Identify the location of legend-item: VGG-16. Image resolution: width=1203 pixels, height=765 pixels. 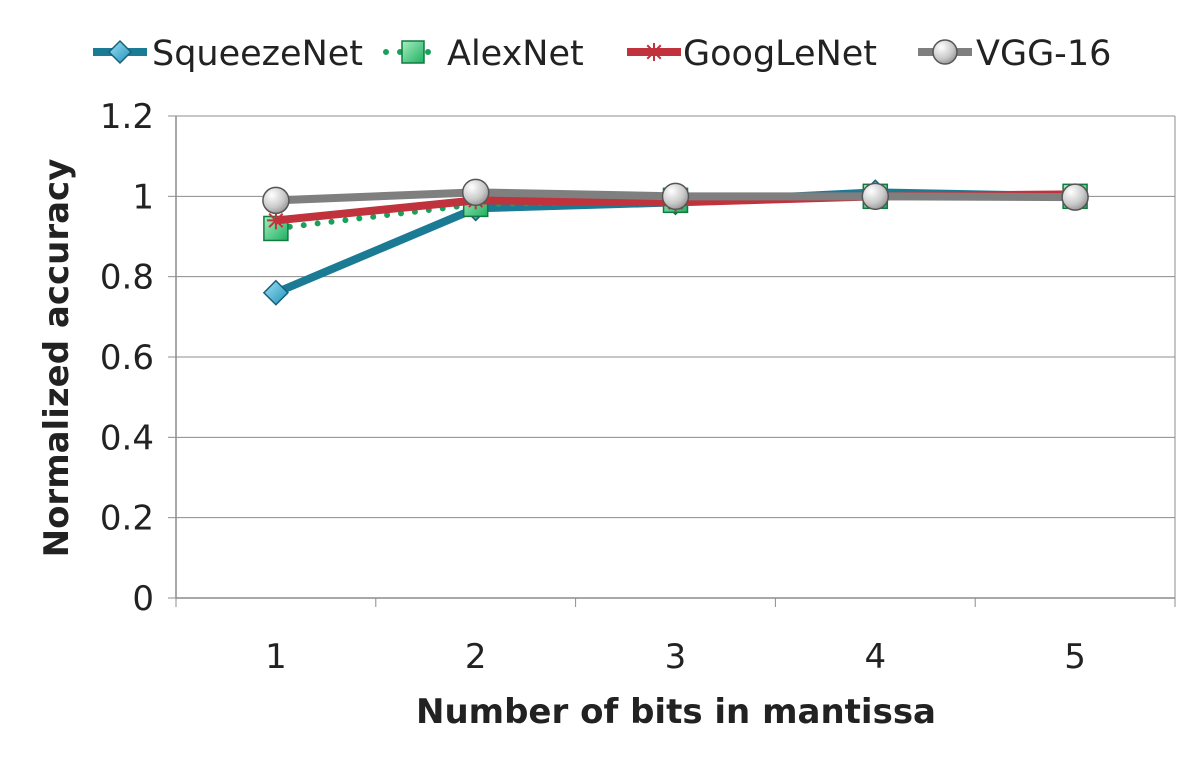
(1014, 54).